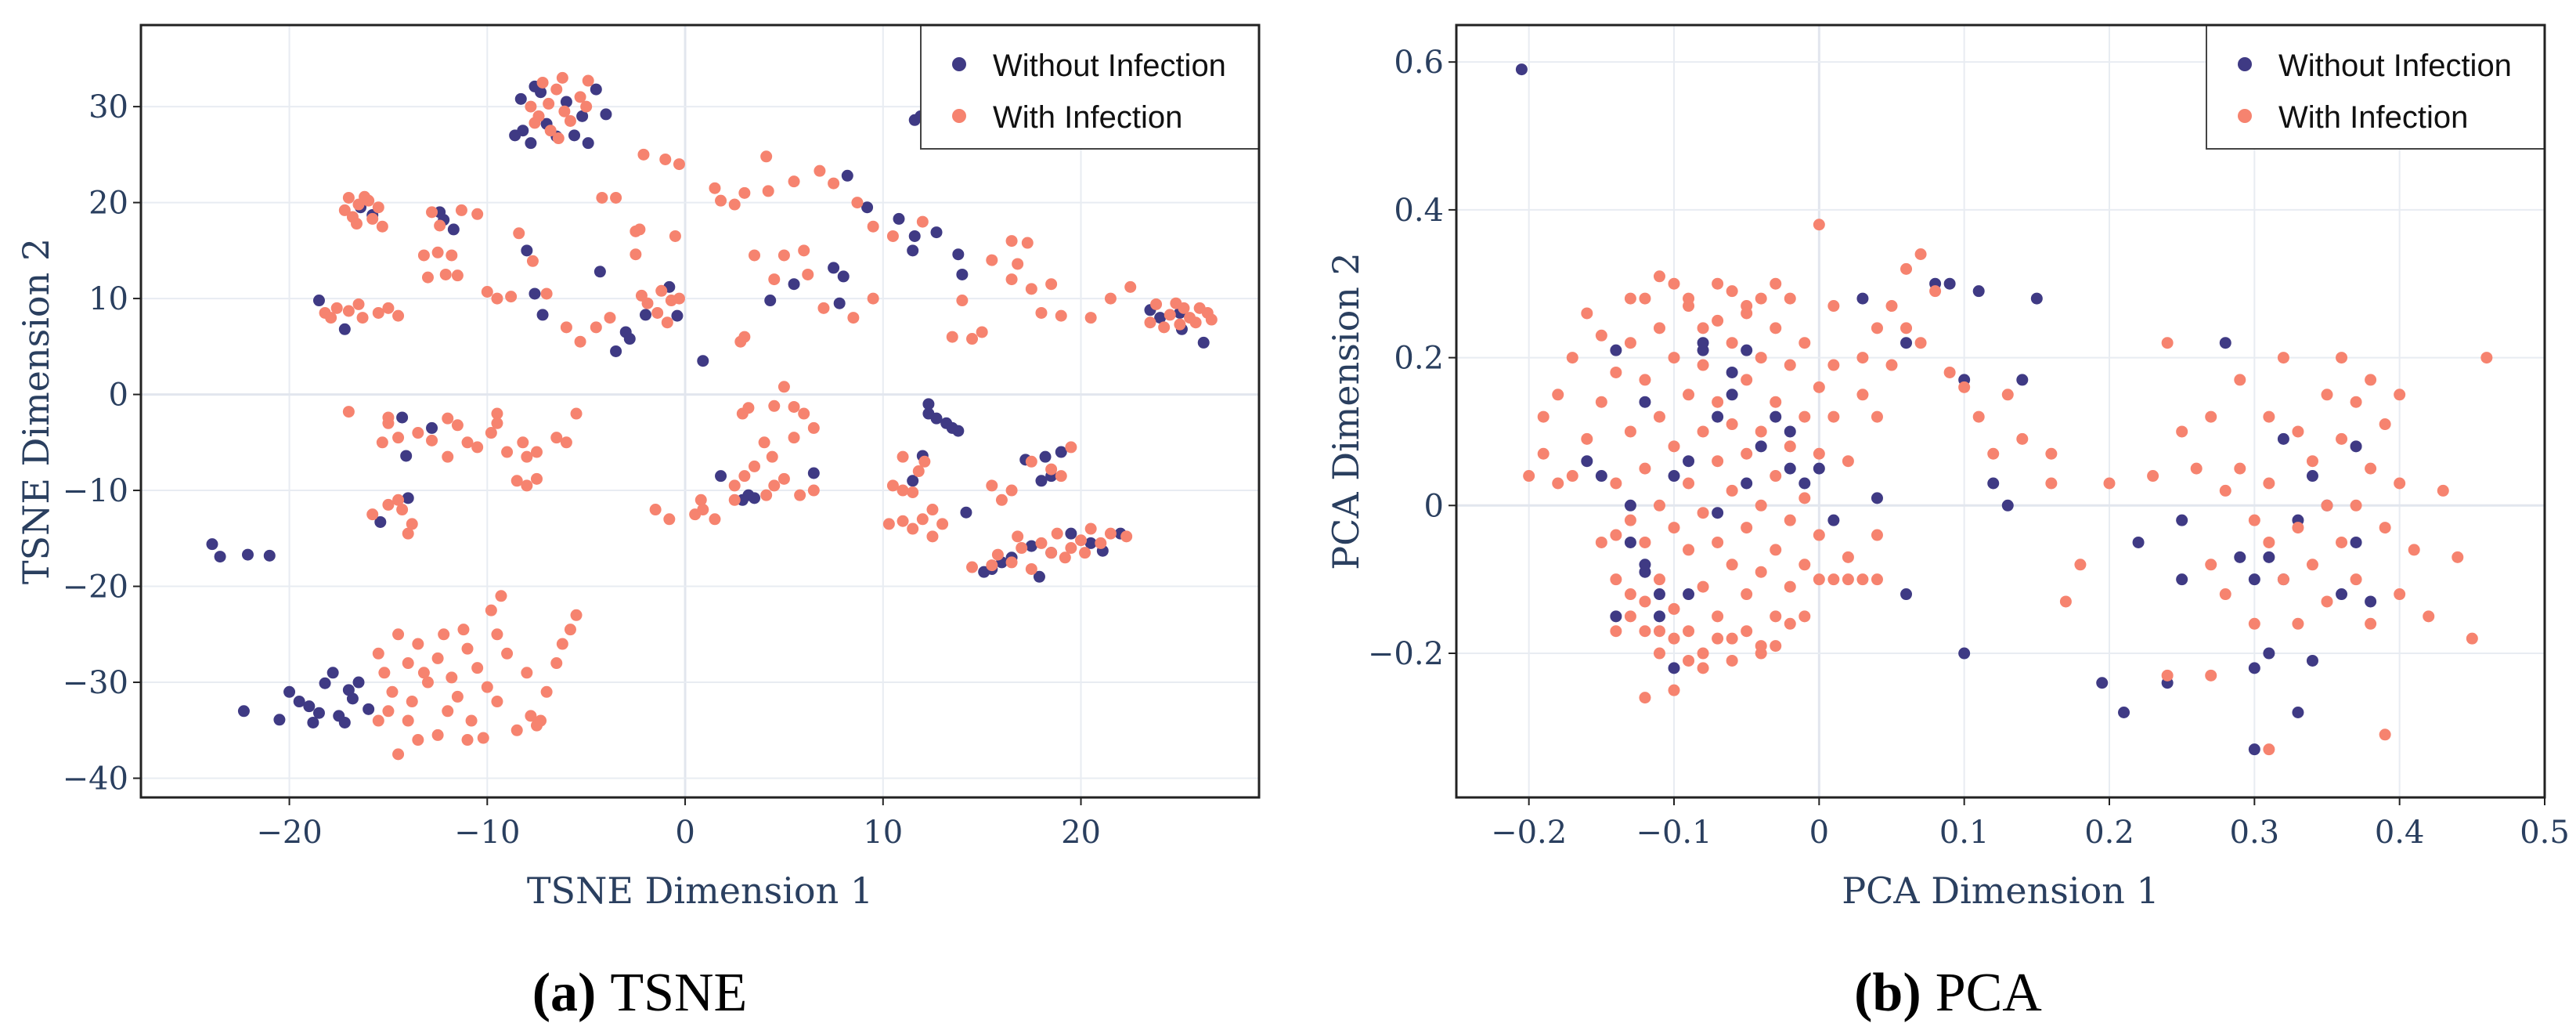 The image size is (2576, 1034). Describe the element at coordinates (685, 833) in the screenshot. I see `tsne-x-tick-label: 0` at that location.